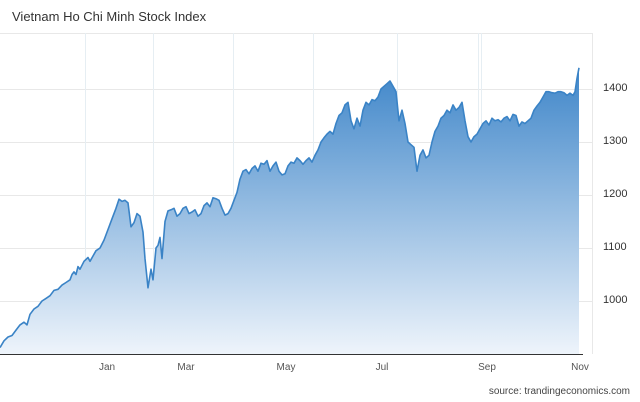  What do you see at coordinates (615, 247) in the screenshot?
I see `y-tick-label: 1100` at bounding box center [615, 247].